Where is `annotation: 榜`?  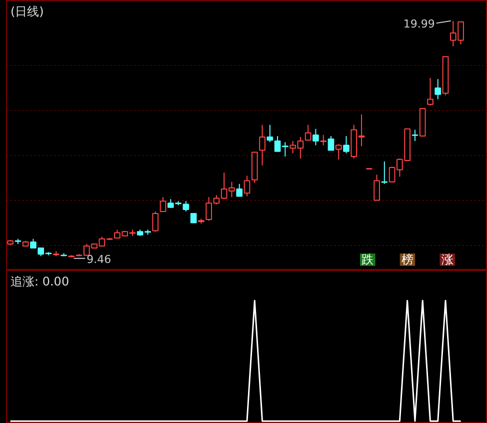 annotation: 榜 is located at coordinates (407, 259).